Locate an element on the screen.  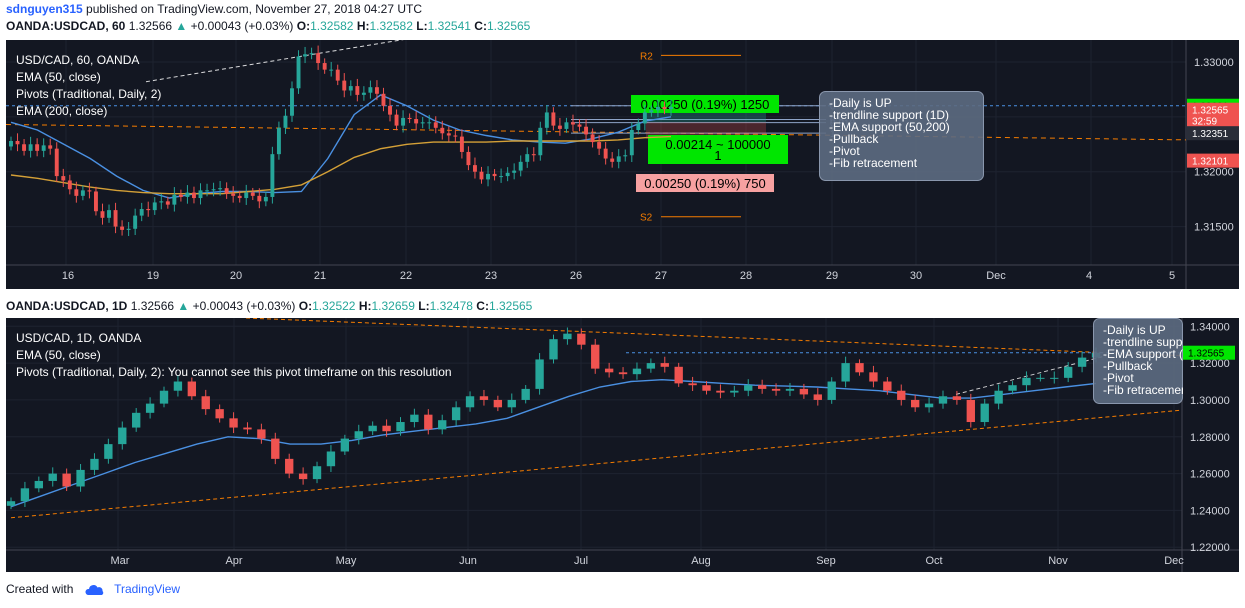
annotation-box is located at coordinates (1138, 361).